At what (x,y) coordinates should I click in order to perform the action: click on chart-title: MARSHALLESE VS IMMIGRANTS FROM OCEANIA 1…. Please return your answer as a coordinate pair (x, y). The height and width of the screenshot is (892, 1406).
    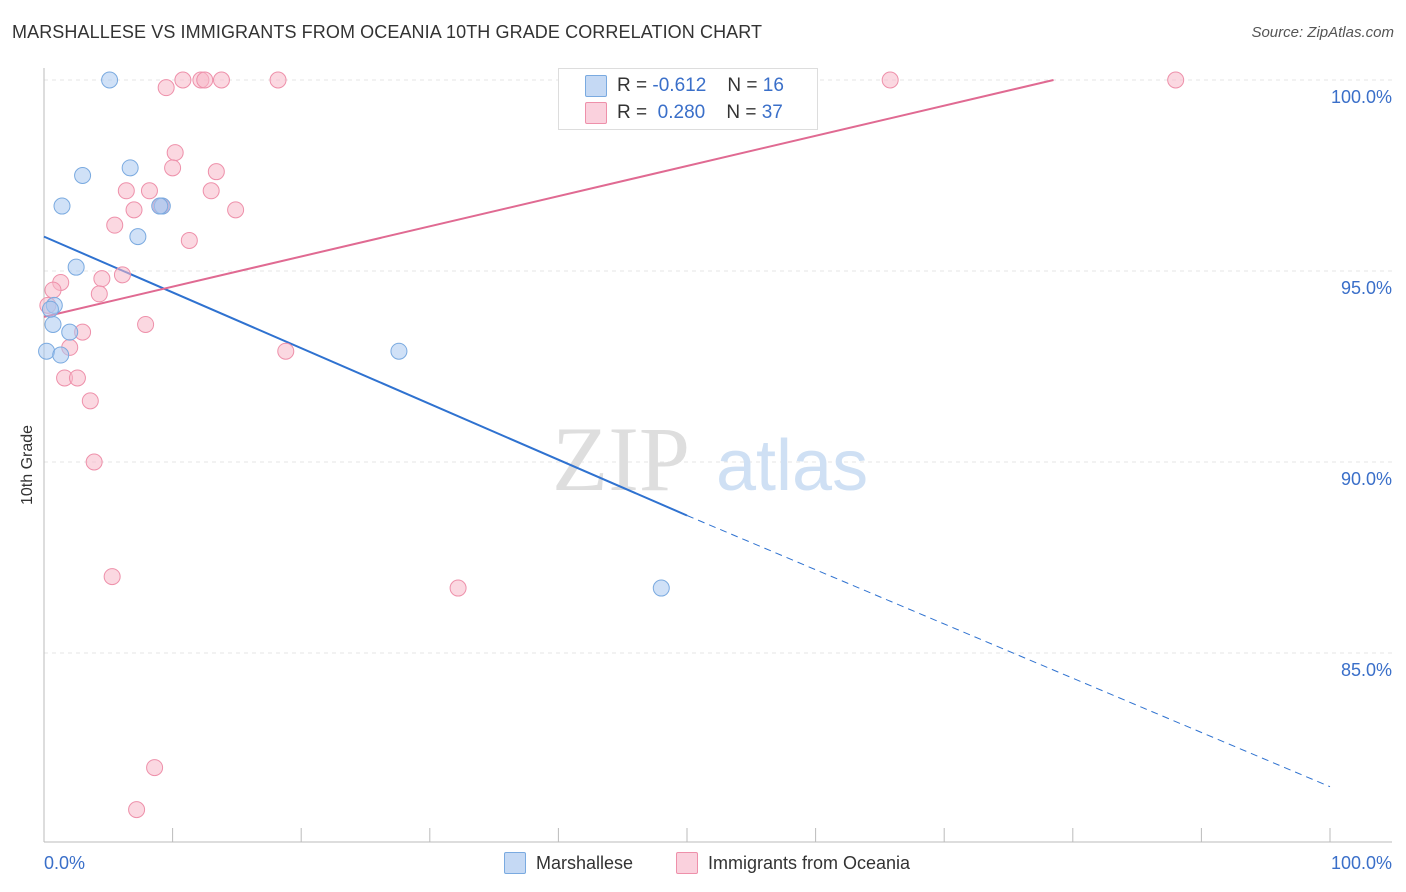
    Looking at the image, I should click on (387, 32).